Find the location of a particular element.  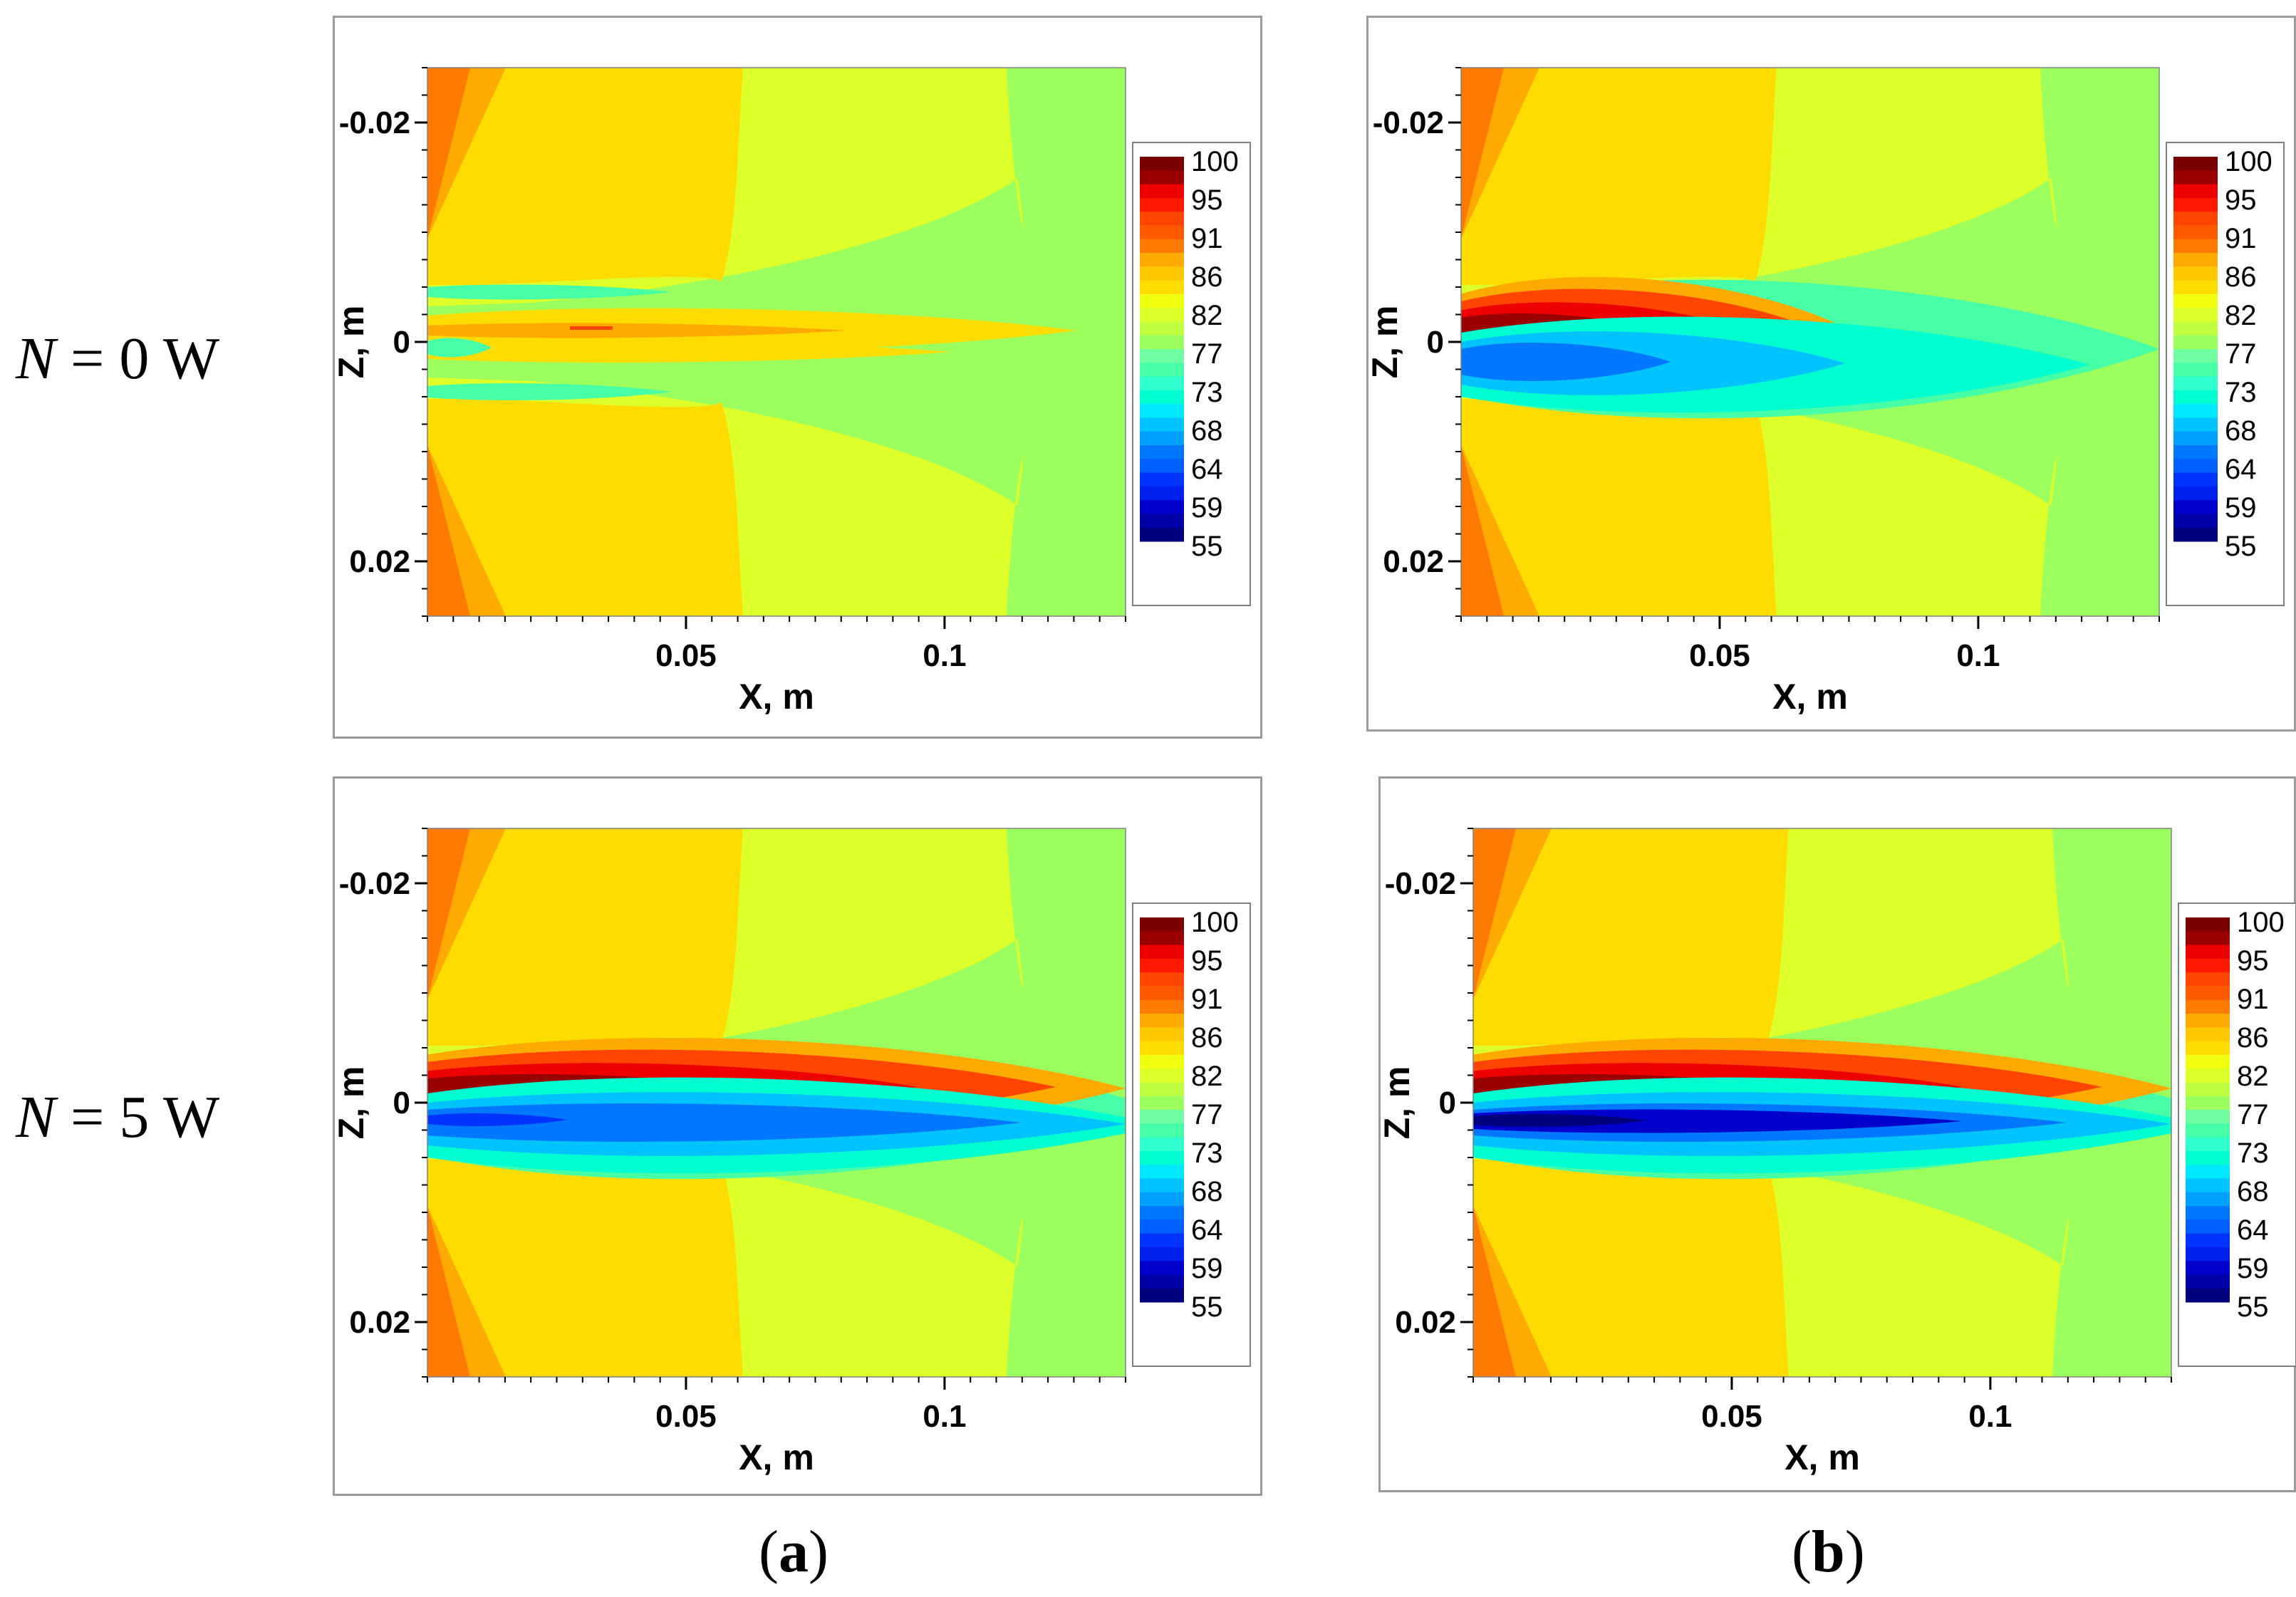

row-label-n0: N = 0 W is located at coordinates (117, 358).